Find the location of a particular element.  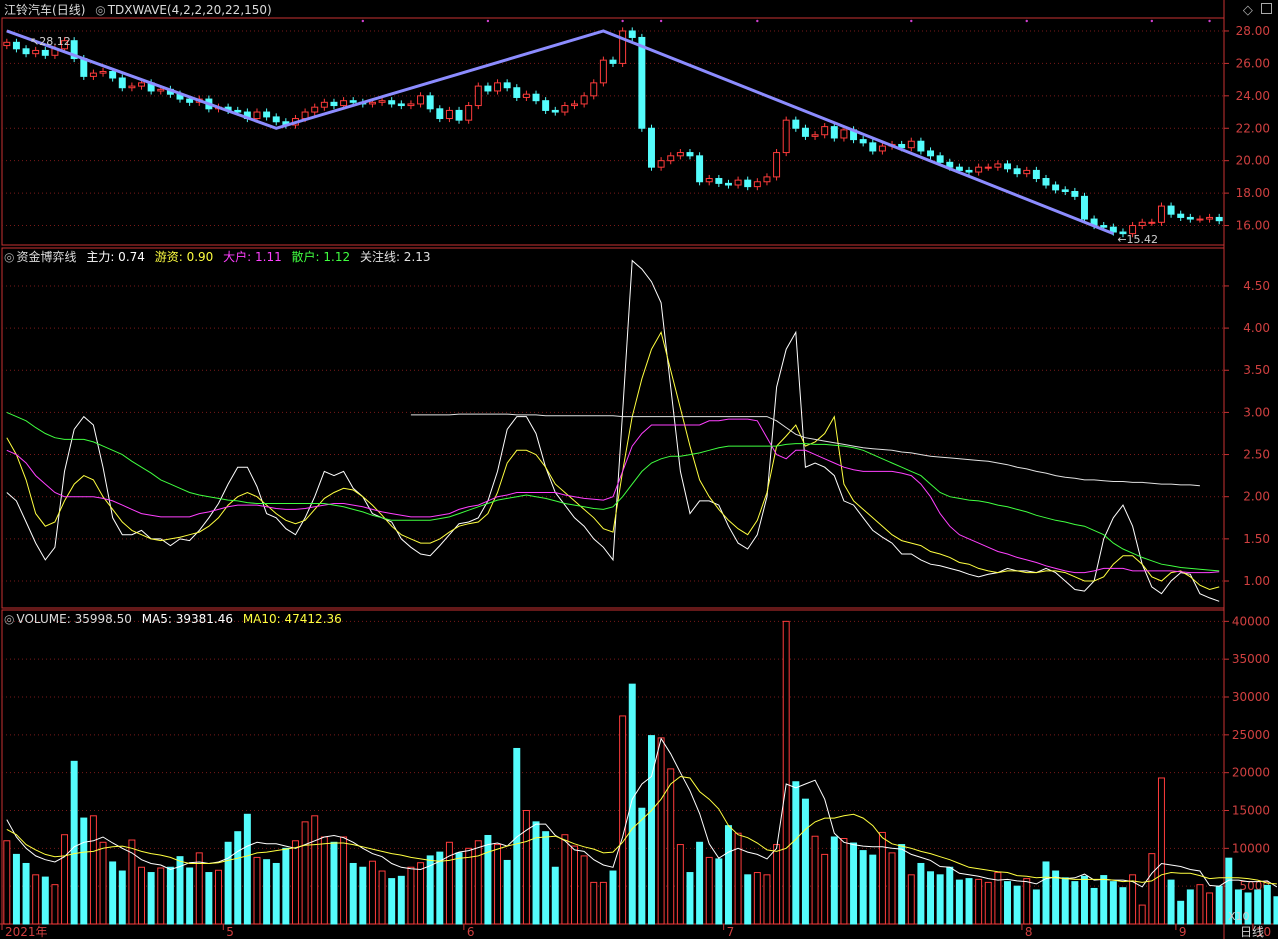

indicator-tick-label: 3.50 is located at coordinates (1256, 370).